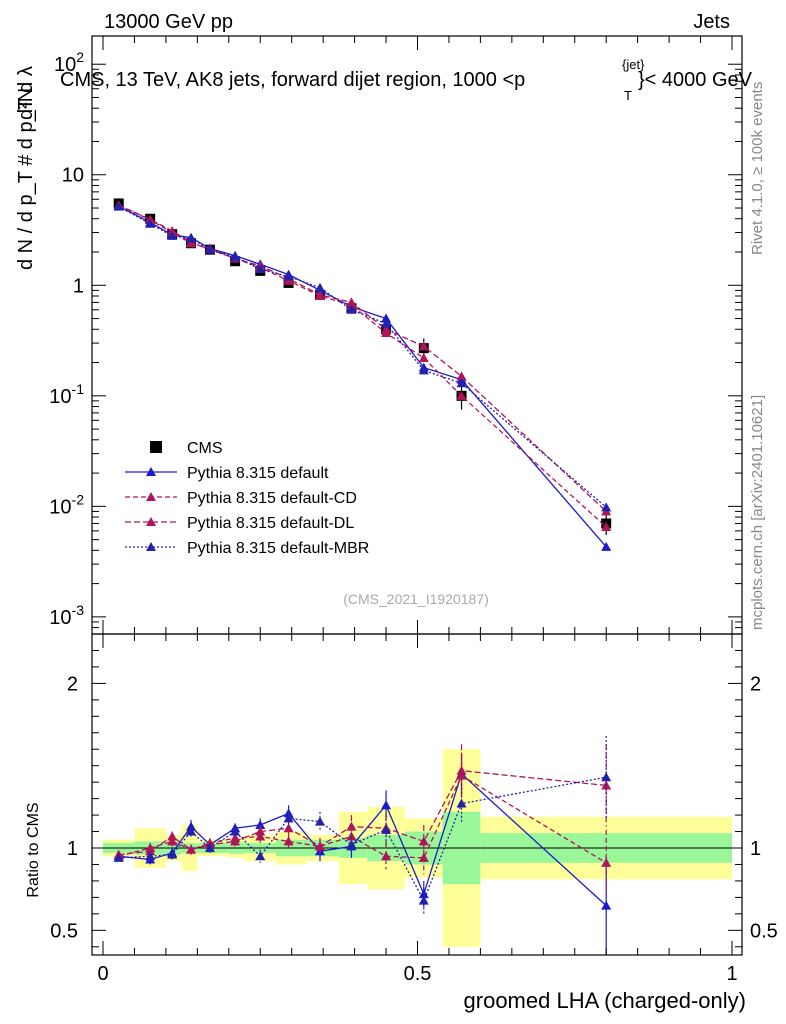 Image resolution: width=786 pixels, height=1024 pixels. What do you see at coordinates (72, 849) in the screenshot?
I see `y-tick-label-ratio: 1` at bounding box center [72, 849].